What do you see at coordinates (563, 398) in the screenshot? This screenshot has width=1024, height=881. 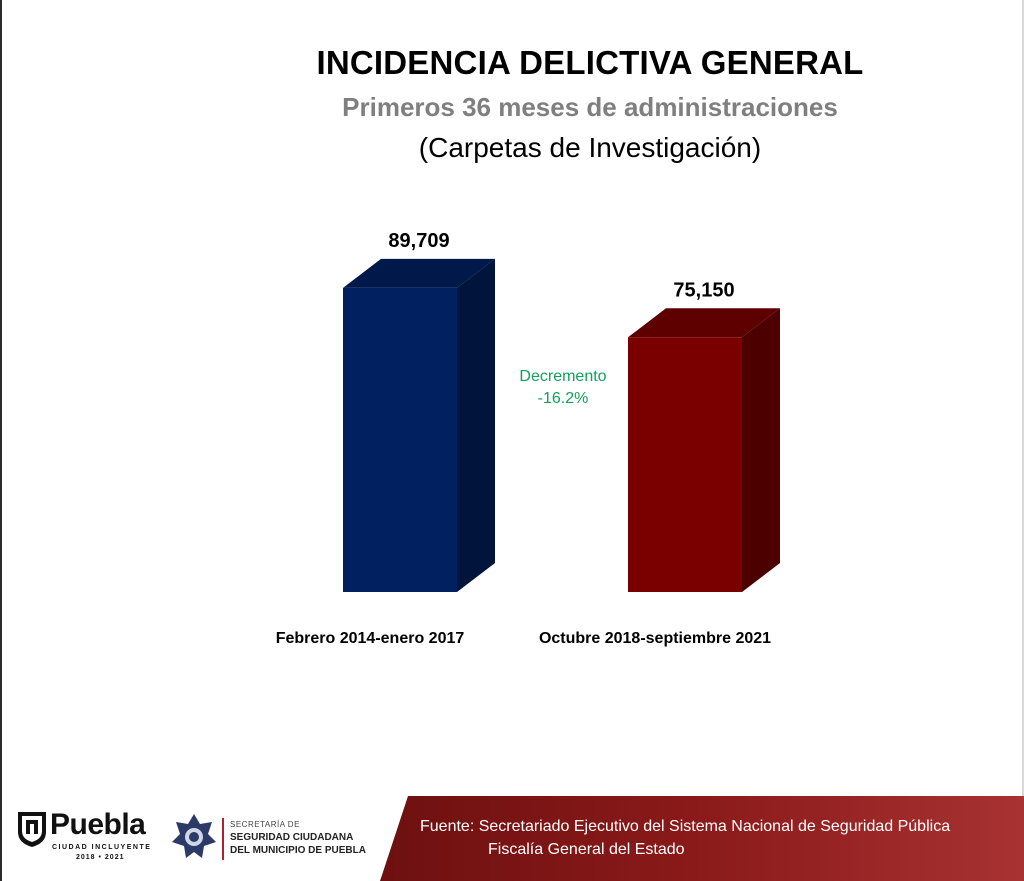 I see `annotation-value: -16.2%` at bounding box center [563, 398].